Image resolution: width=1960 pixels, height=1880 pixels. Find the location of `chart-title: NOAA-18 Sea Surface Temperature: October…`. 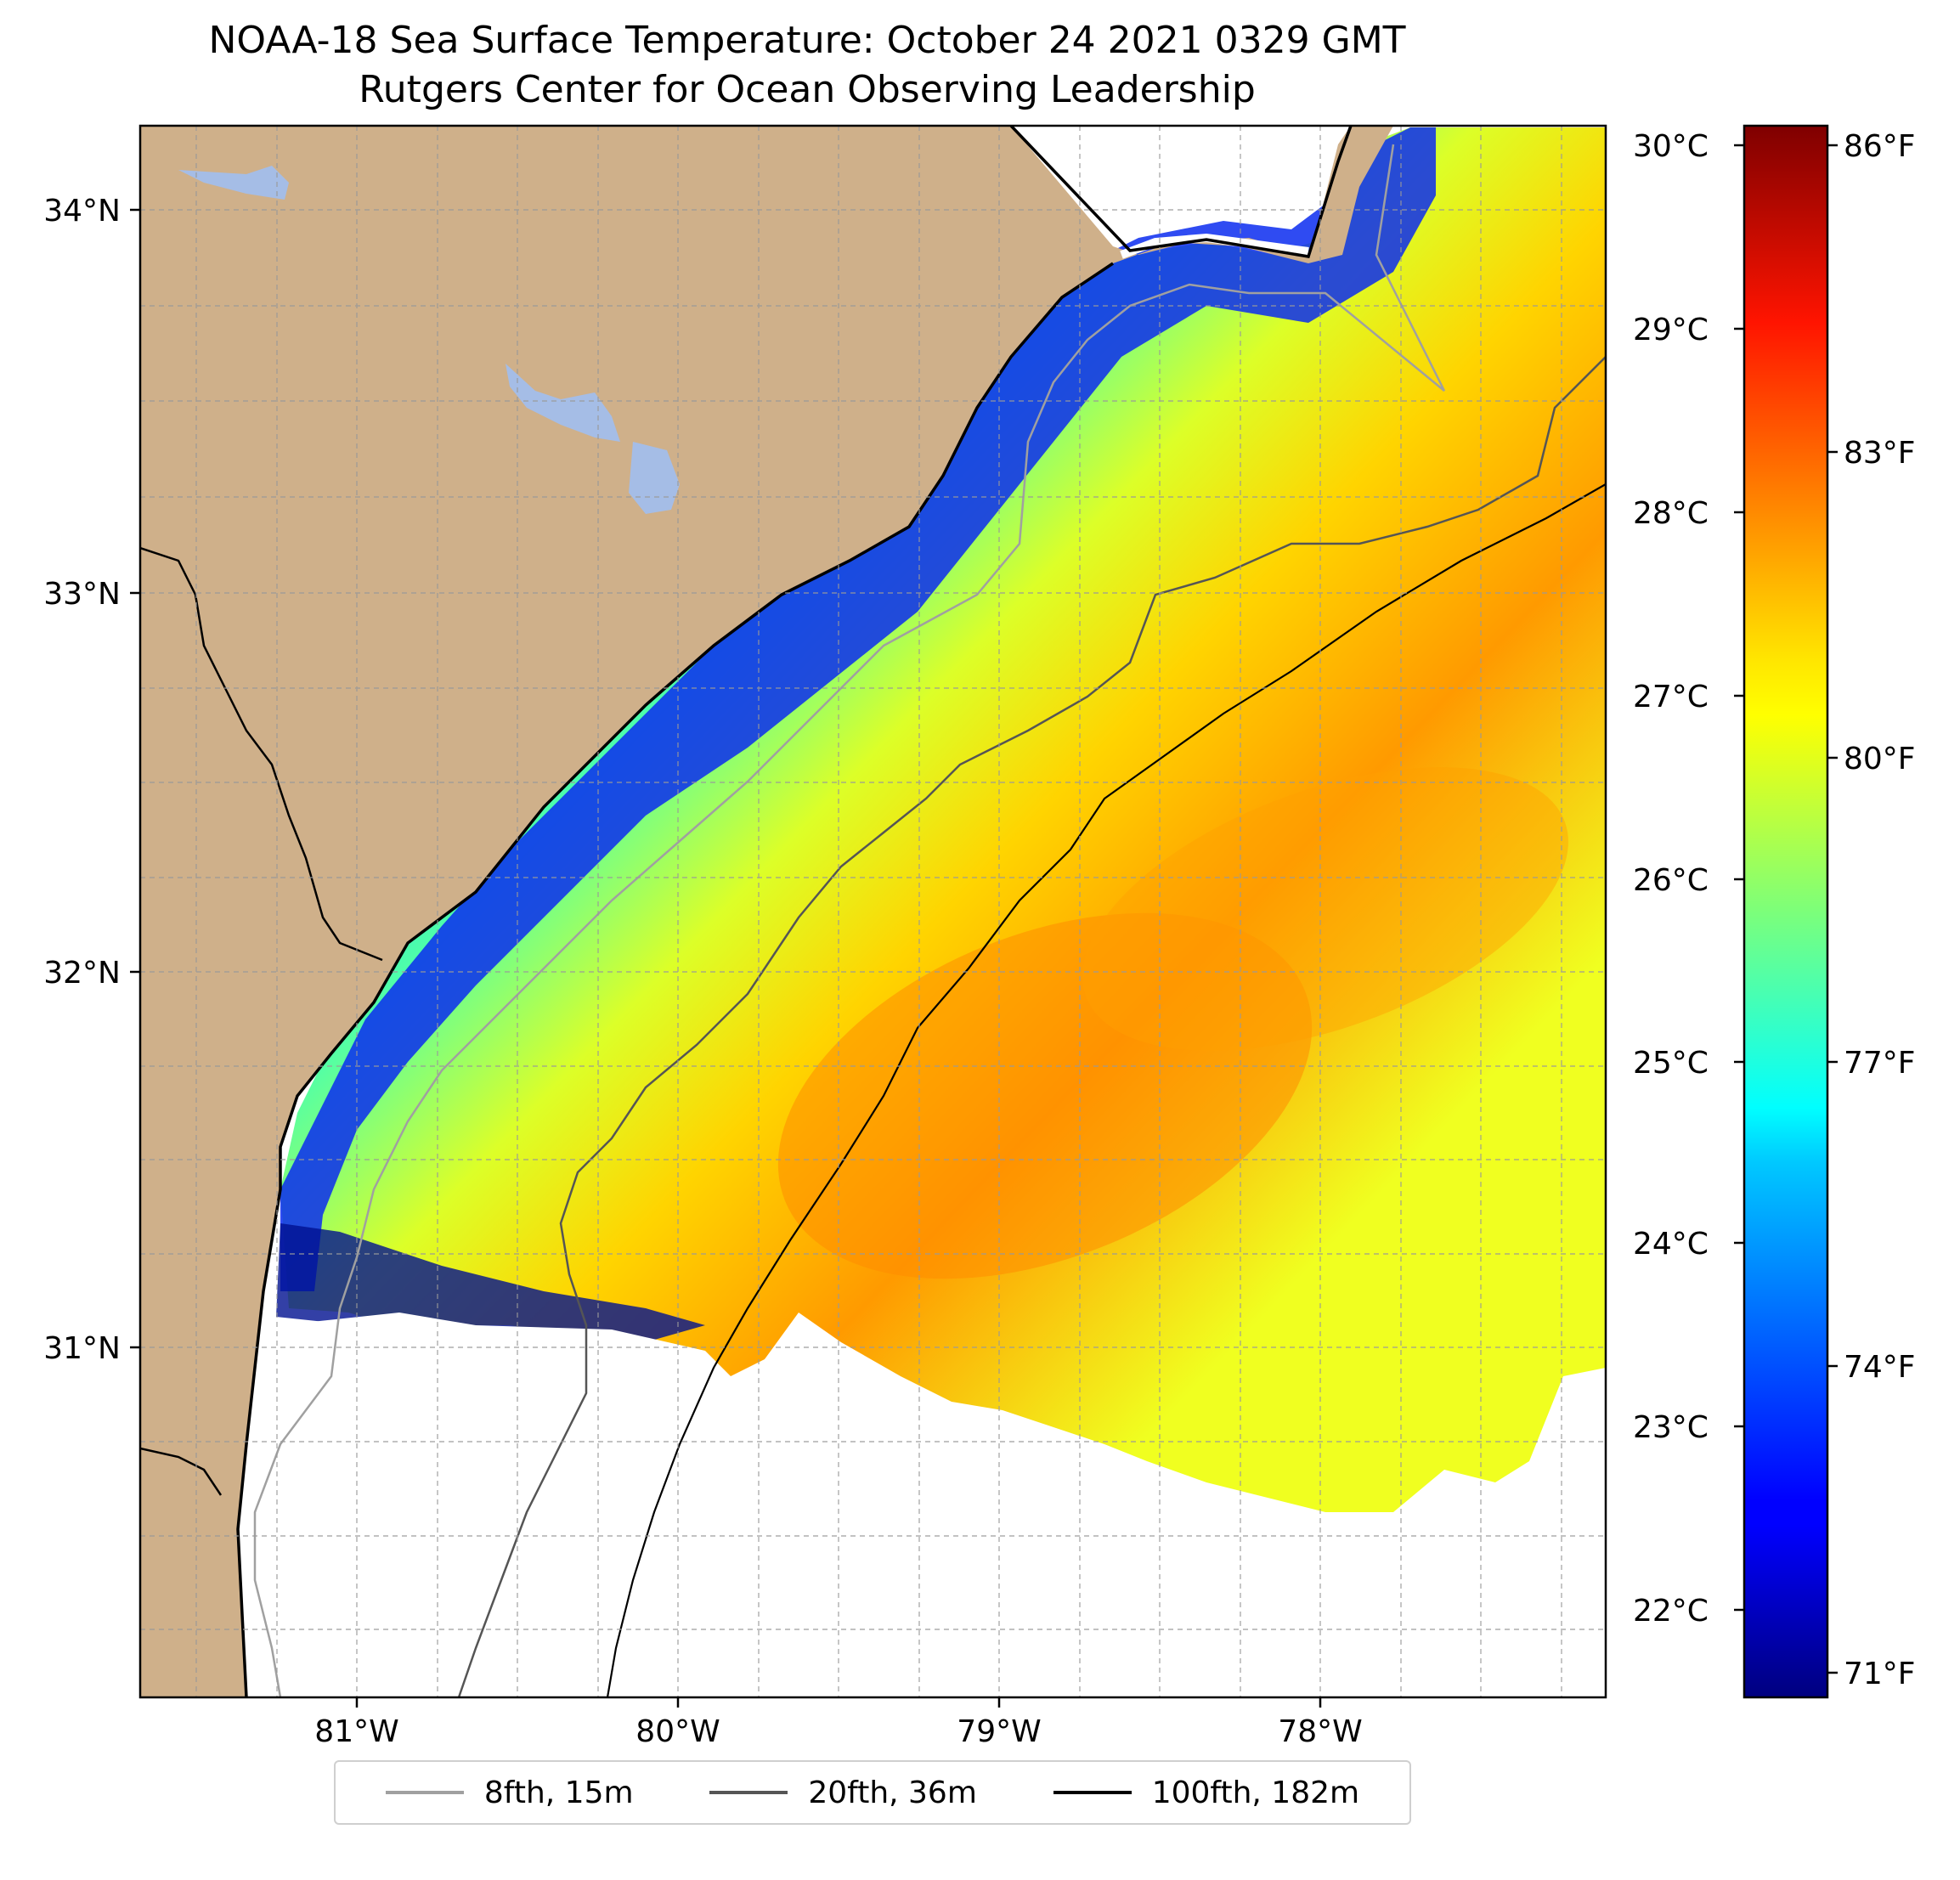

chart-title: NOAA-18 Sea Surface Temperature: October… is located at coordinates (807, 41).